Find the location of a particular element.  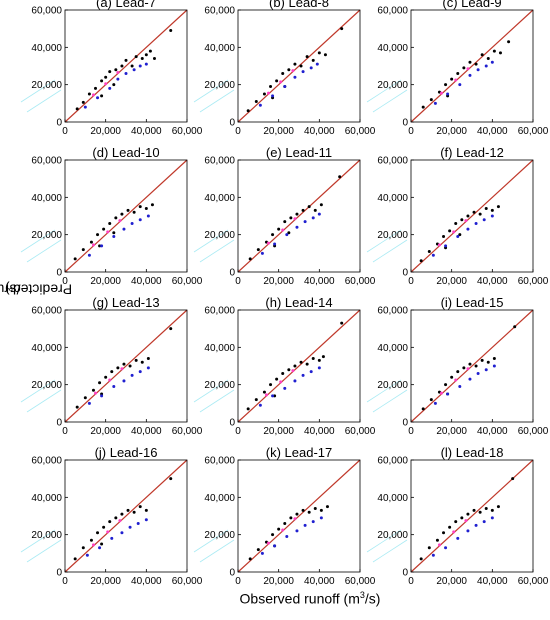

subplot-title: (l) Lead-18 is located at coordinates (472, 452).